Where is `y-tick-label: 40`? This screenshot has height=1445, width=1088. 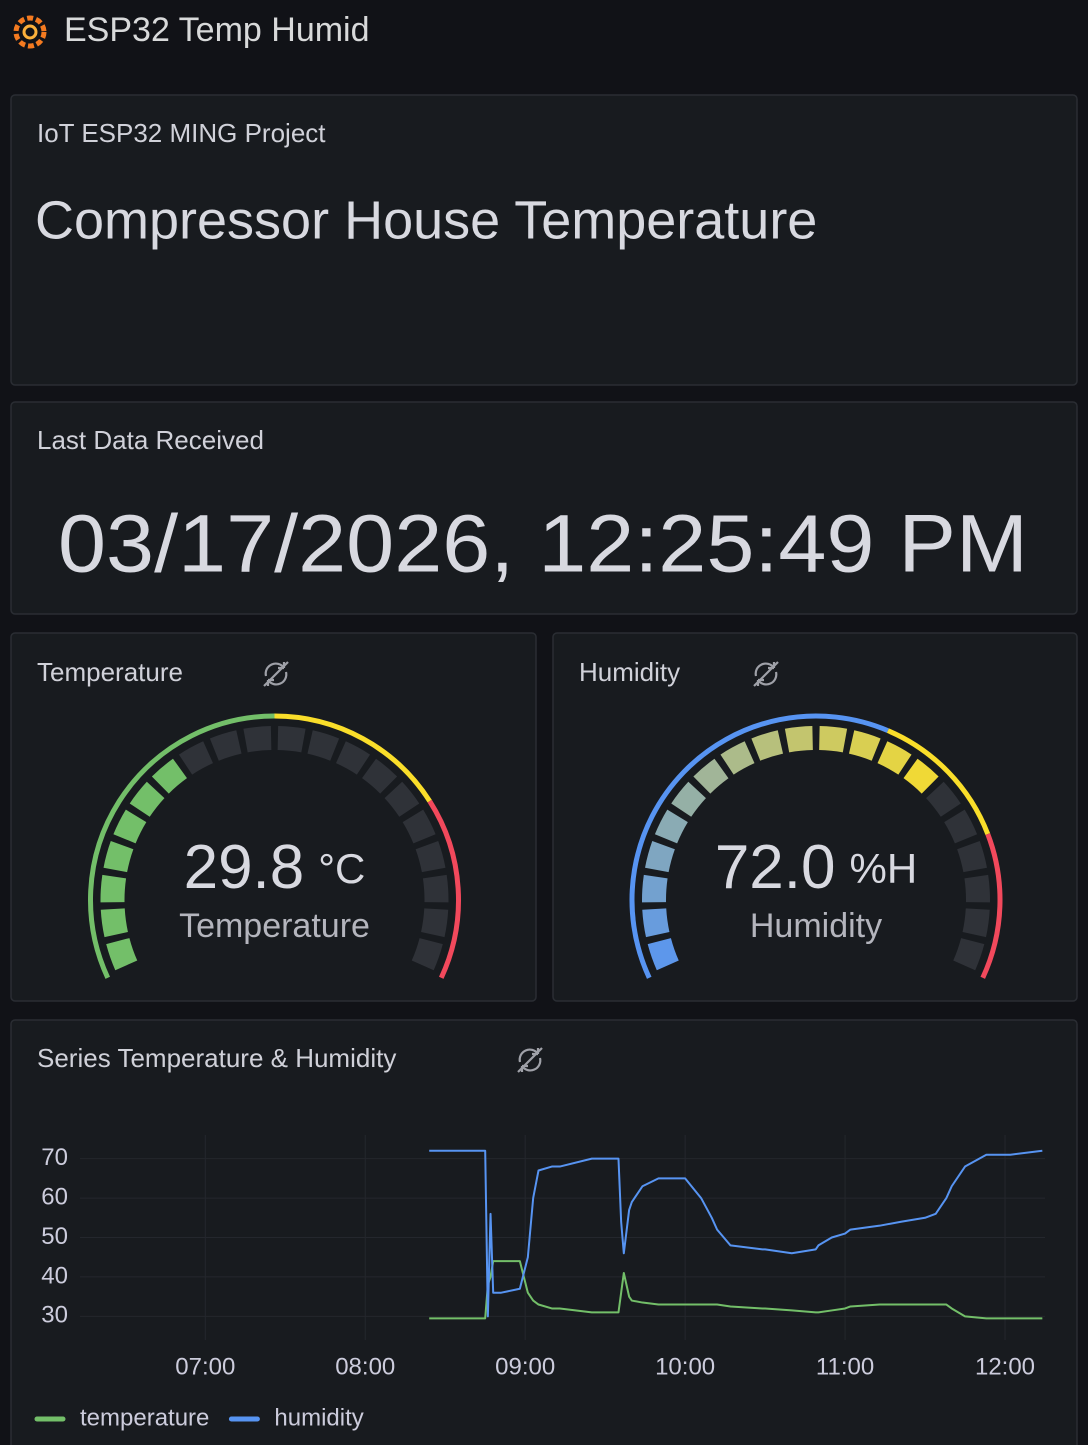 y-tick-label: 40 is located at coordinates (54, 1275).